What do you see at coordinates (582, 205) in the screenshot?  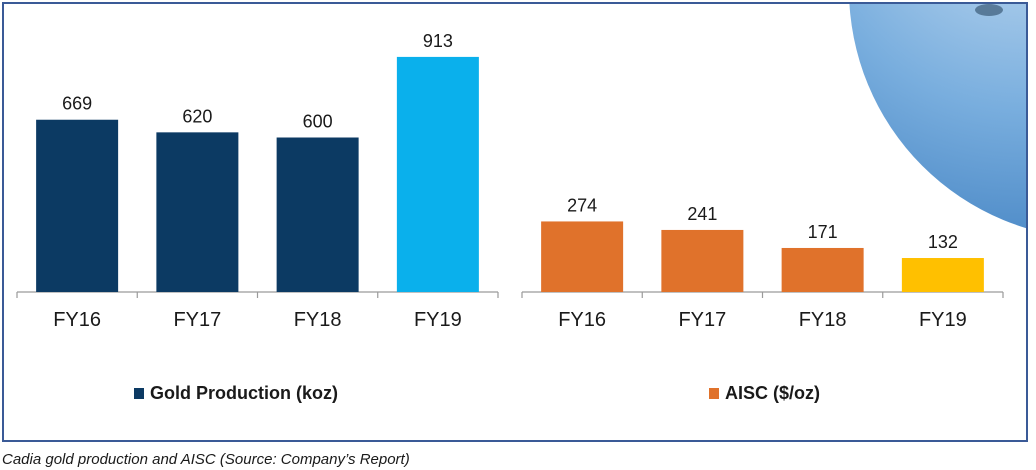 I see `data-label: 274` at bounding box center [582, 205].